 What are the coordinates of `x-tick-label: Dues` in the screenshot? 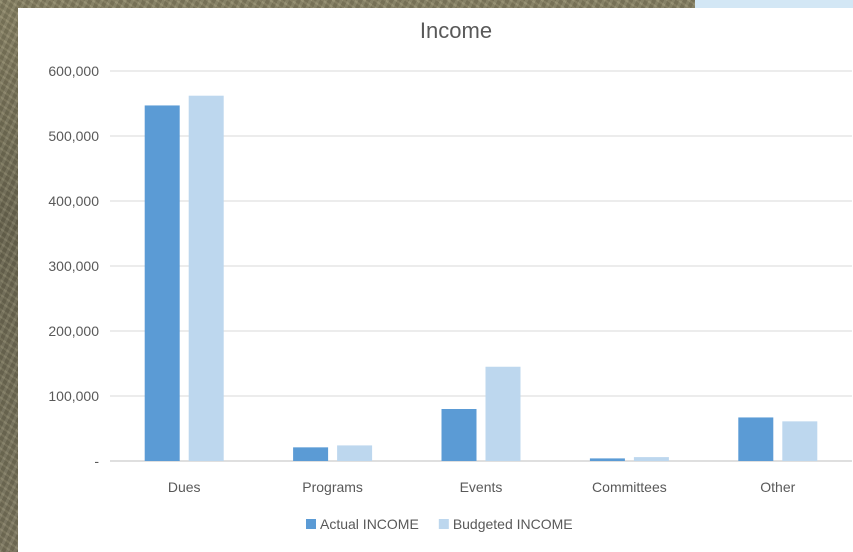 It's located at (184, 487).